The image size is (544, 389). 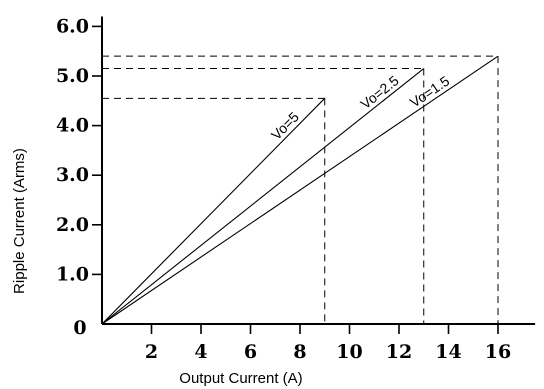 I want to click on series-label: Vo=2.5, so click(x=379, y=92).